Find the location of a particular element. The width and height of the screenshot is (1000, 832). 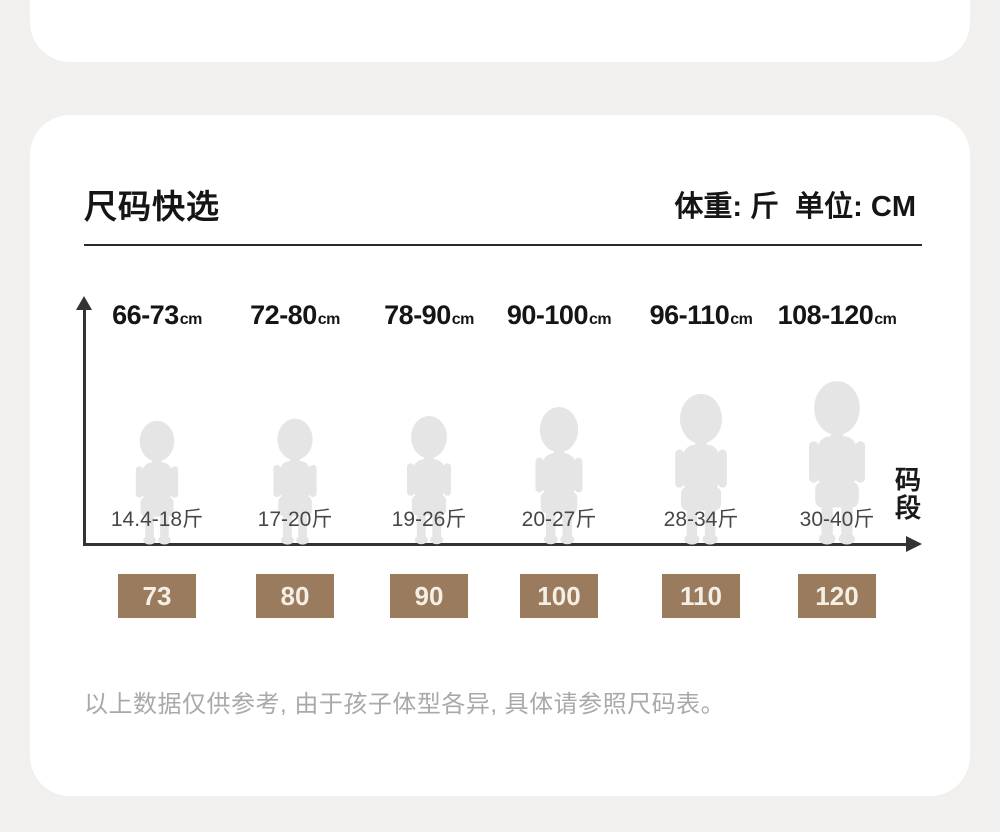

size-option-73: 73 is located at coordinates (157, 596).